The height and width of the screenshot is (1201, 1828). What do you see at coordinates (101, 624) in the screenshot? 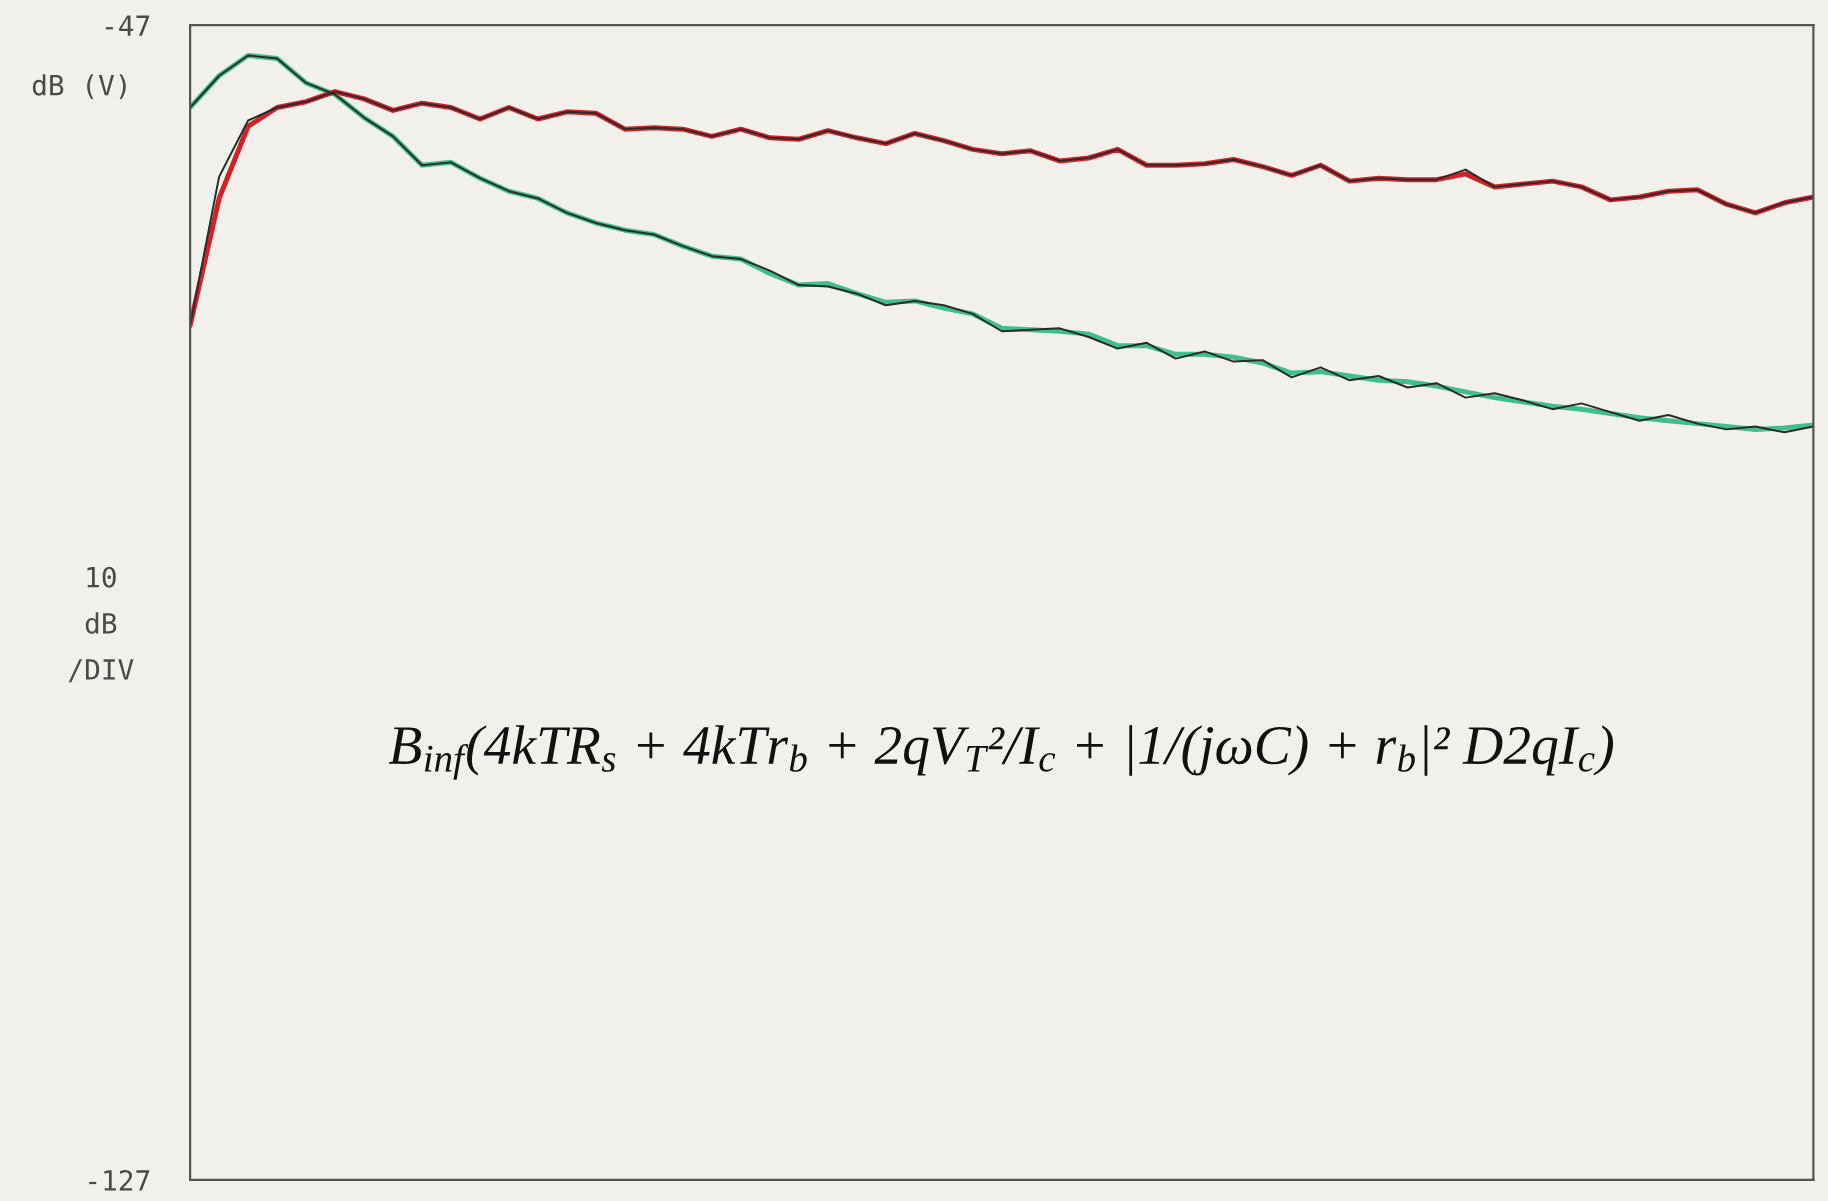
I see `y-axis-title: 10 dB /DIV` at bounding box center [101, 624].